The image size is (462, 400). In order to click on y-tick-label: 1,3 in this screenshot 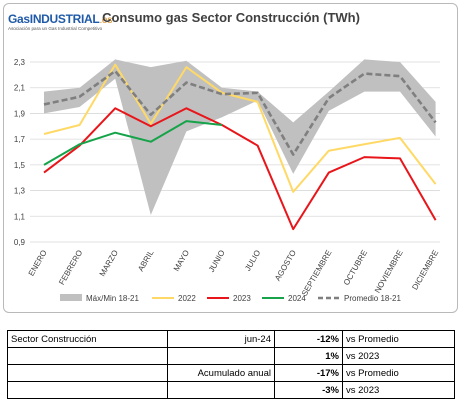, I will do `click(20, 191)`.